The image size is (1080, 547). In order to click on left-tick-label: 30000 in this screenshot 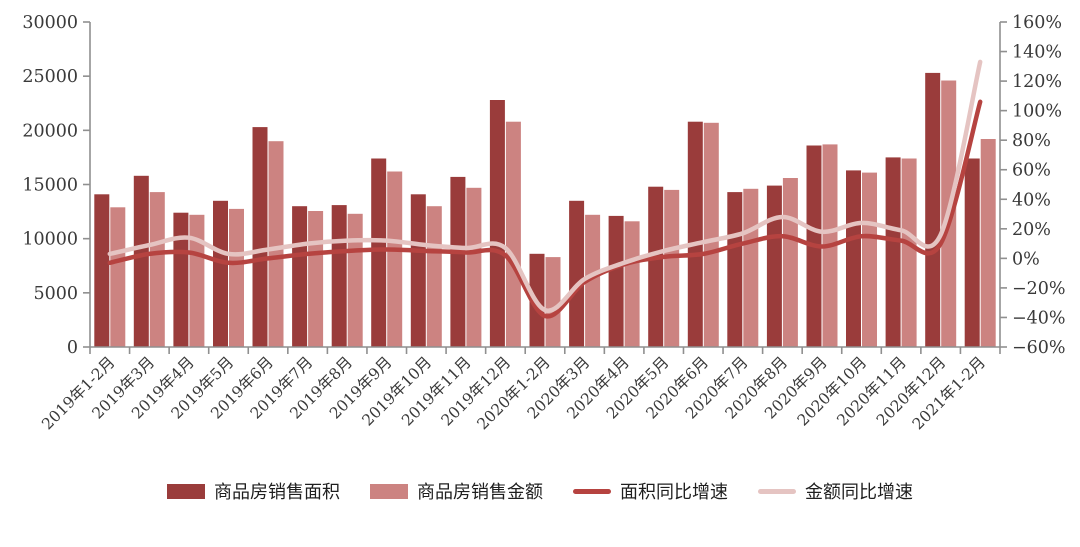, I will do `click(50, 23)`.